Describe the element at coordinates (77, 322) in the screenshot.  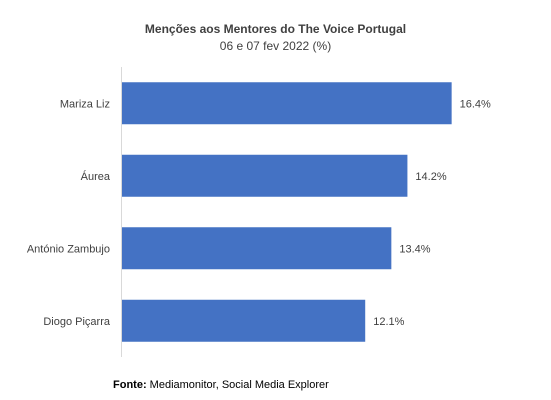
I see `category-label-diogo-picarra: Diogo Piçarra` at that location.